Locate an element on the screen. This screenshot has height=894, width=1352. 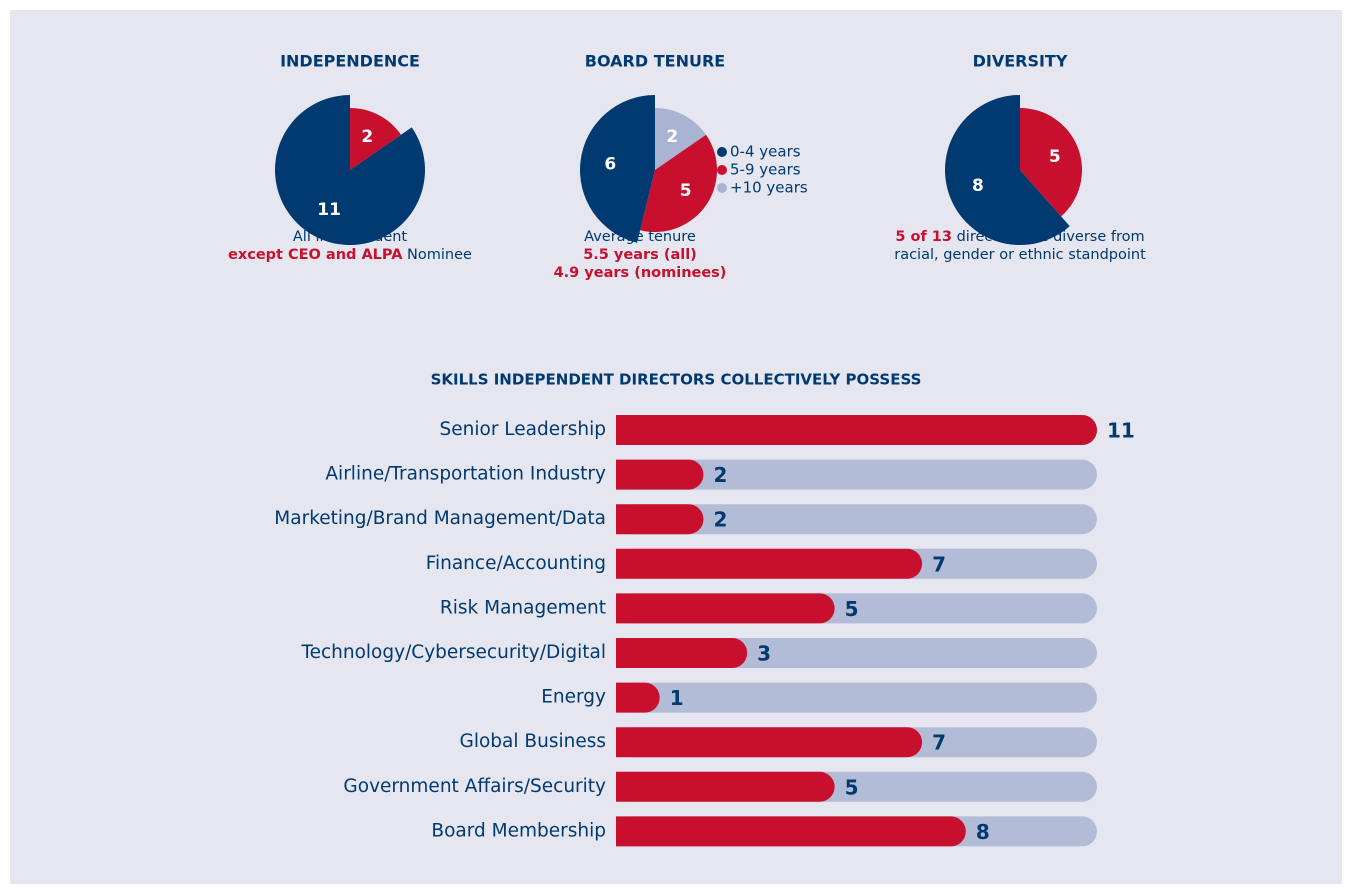
pie-title: BOARD TENURE is located at coordinates (655, 61).